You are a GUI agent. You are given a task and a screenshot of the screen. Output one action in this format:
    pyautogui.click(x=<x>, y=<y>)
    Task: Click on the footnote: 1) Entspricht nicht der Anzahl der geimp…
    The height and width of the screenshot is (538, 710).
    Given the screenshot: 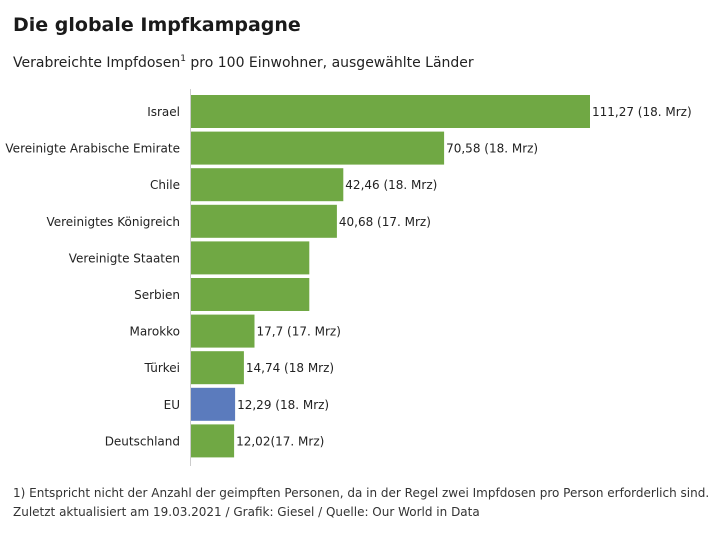 What is the action you would take?
    pyautogui.click(x=361, y=493)
    